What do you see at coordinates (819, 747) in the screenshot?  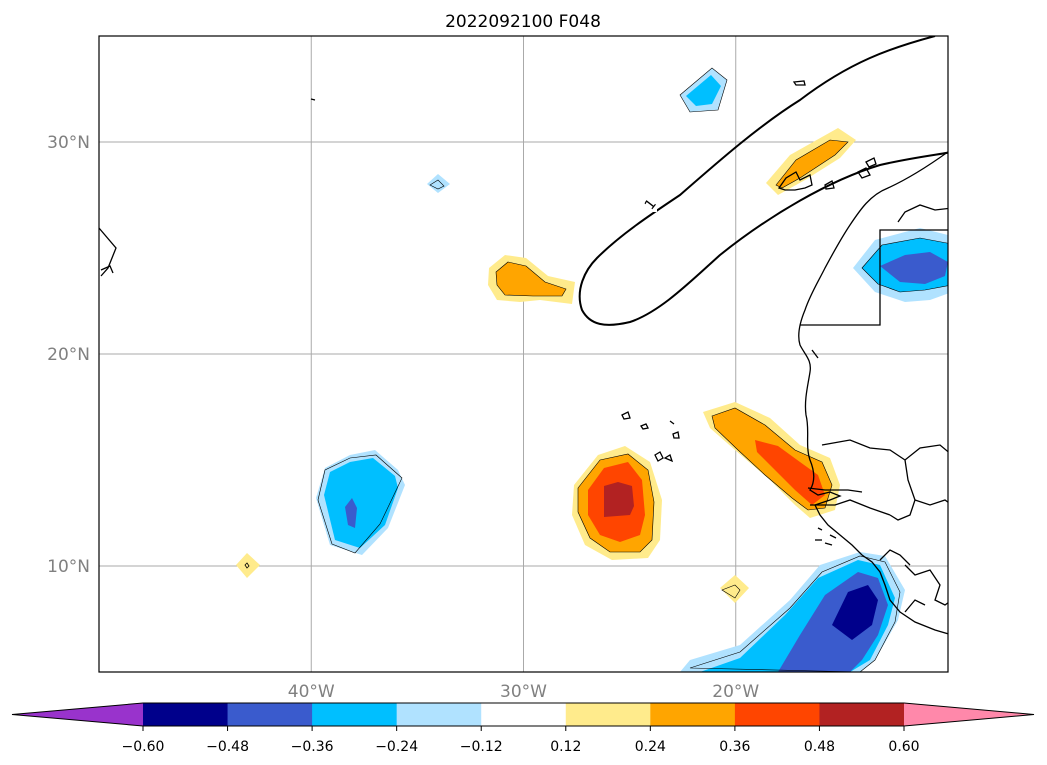 I see `colorbar-tick-label: 0.48` at bounding box center [819, 747].